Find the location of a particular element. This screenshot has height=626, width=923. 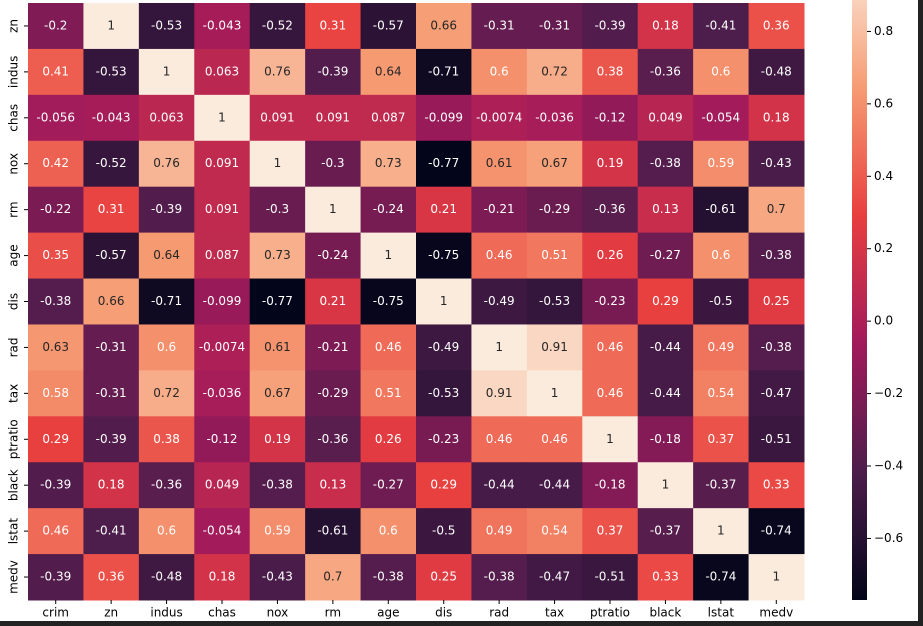

cell-label: -0.036 is located at coordinates (554, 117).